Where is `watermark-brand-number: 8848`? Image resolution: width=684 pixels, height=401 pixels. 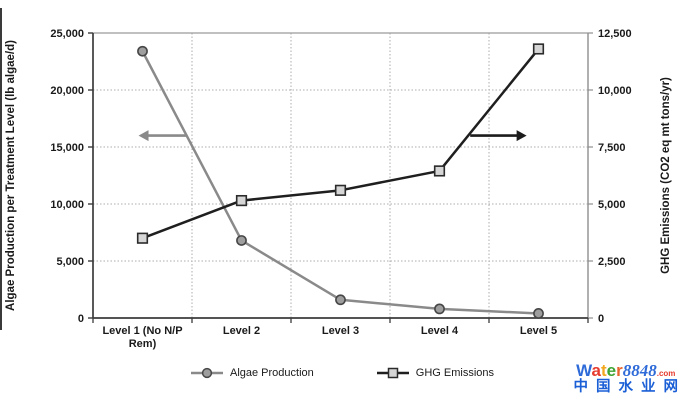 watermark-brand-number: 8848 is located at coordinates (639, 370).